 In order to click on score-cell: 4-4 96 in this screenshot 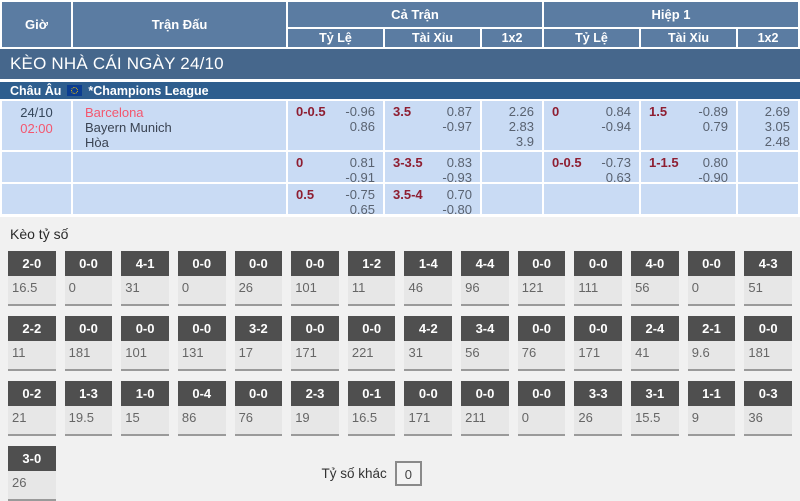, I will do `click(485, 278)`.